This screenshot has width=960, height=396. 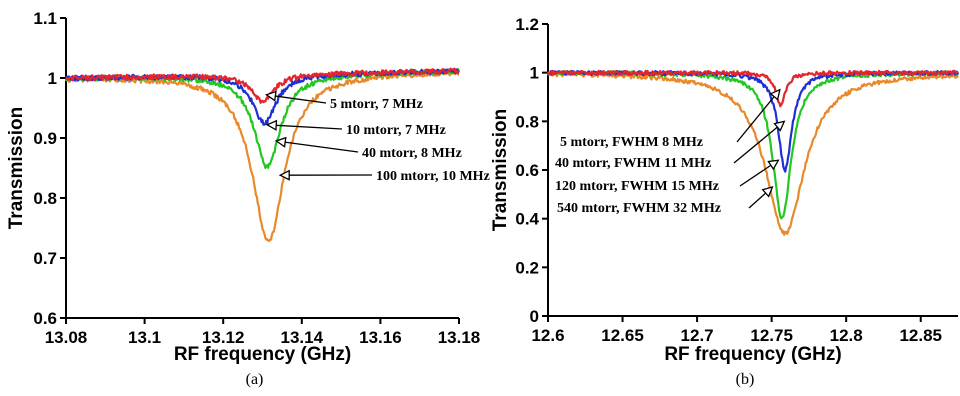 I want to click on y-tick-label: 0, so click(x=534, y=316).